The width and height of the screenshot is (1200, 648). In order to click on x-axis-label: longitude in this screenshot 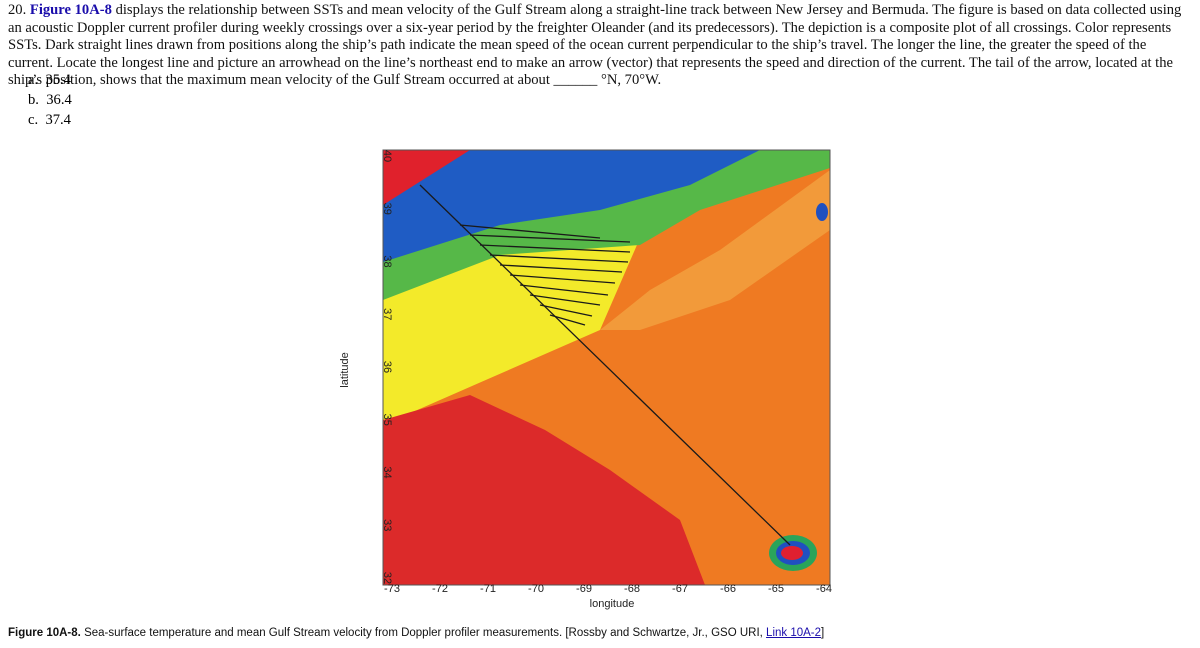, I will do `click(612, 604)`.